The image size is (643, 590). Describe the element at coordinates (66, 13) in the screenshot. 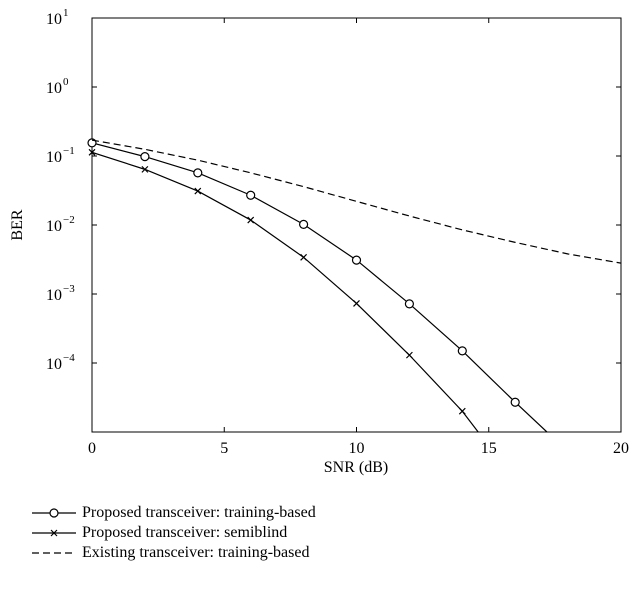

I see `y-tick-exponent: 1` at that location.